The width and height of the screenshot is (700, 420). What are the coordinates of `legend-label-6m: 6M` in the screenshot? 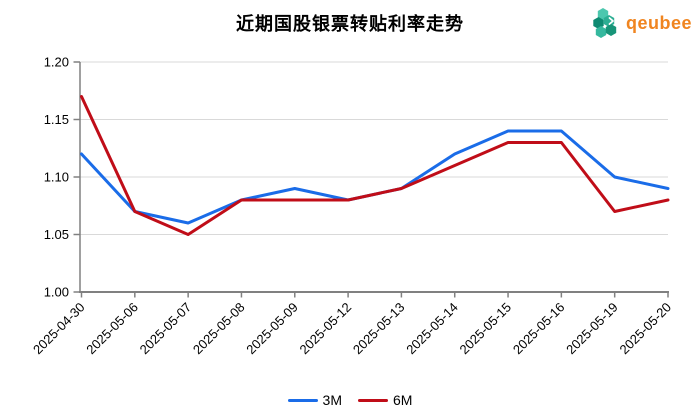 It's located at (403, 400).